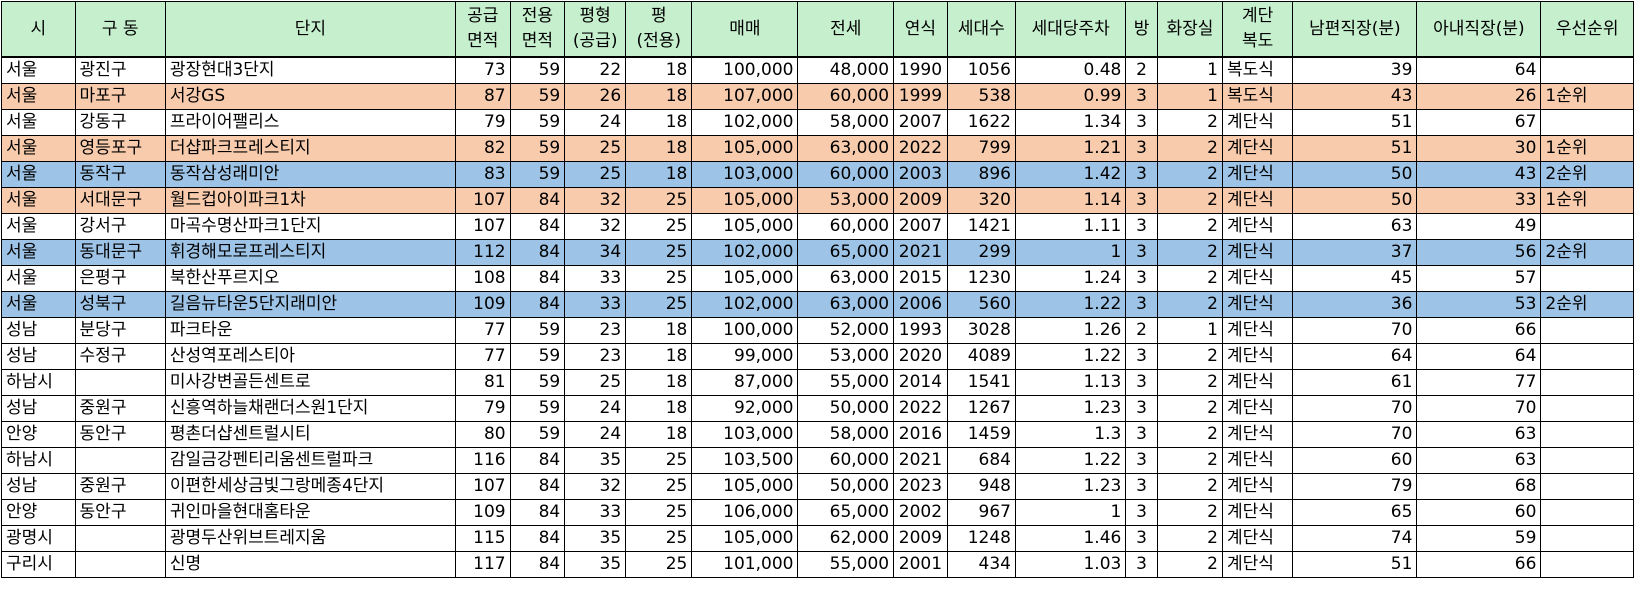  I want to click on cell-jeonse-price: 55,000, so click(846, 382).